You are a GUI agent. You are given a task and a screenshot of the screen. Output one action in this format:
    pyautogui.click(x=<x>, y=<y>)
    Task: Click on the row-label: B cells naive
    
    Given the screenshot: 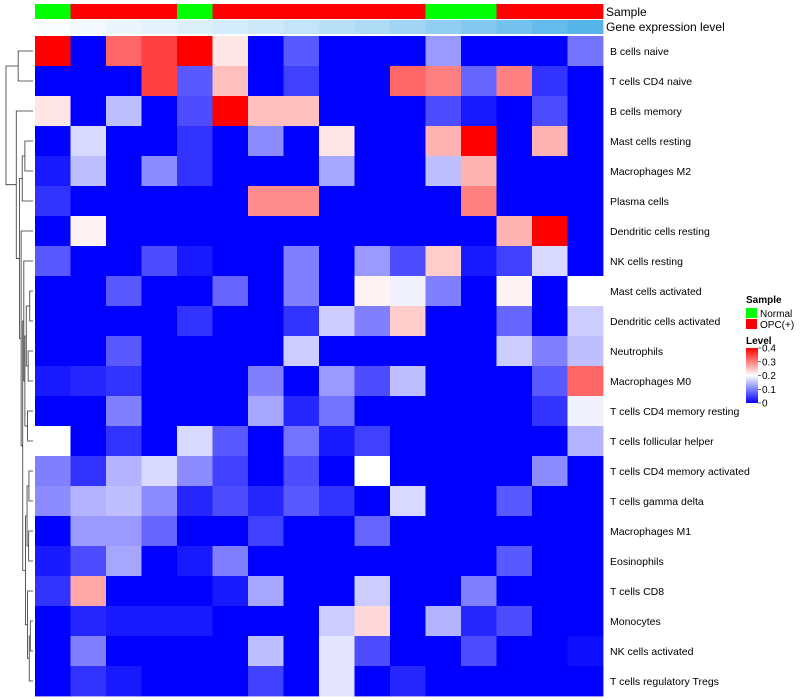 What is the action you would take?
    pyautogui.click(x=639, y=52)
    